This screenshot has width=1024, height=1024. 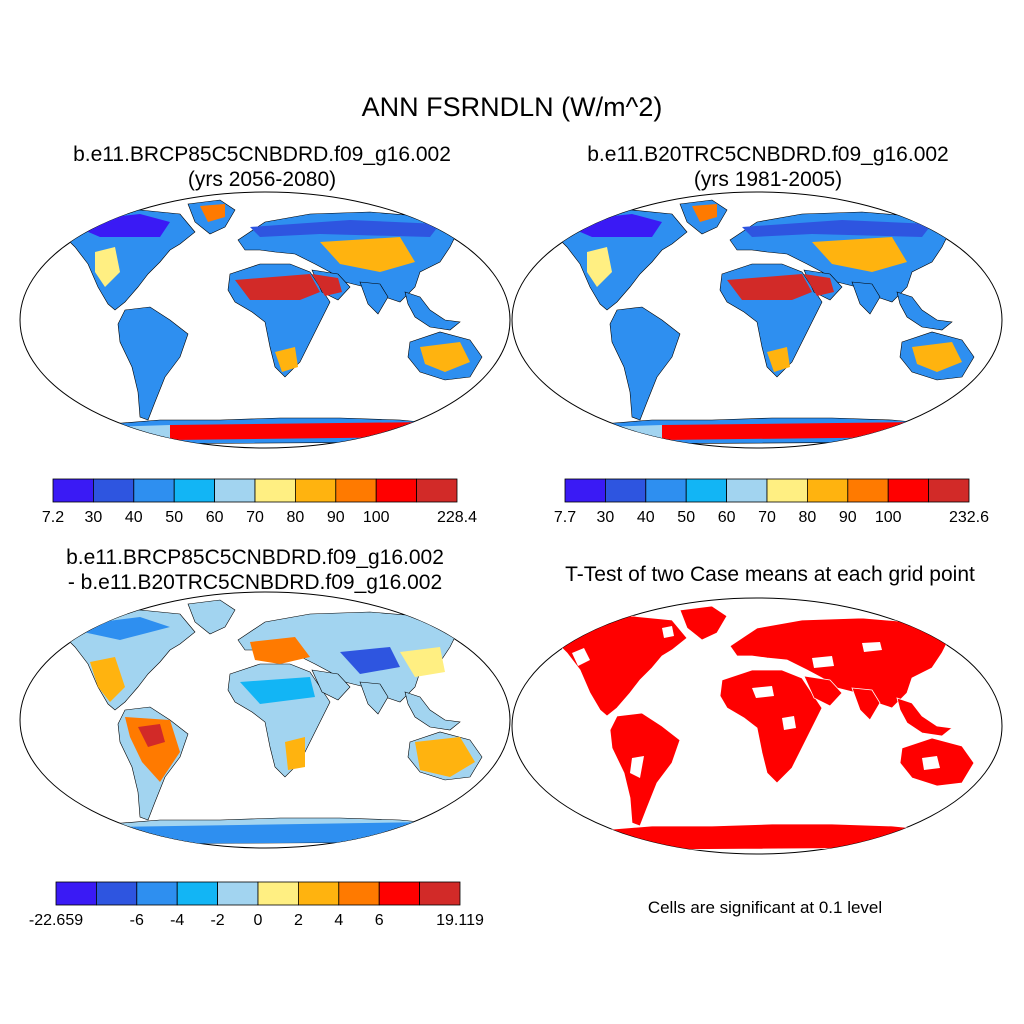 What do you see at coordinates (765, 907) in the screenshot?
I see `significance-note: Cells are significant at 0.1 level` at bounding box center [765, 907].